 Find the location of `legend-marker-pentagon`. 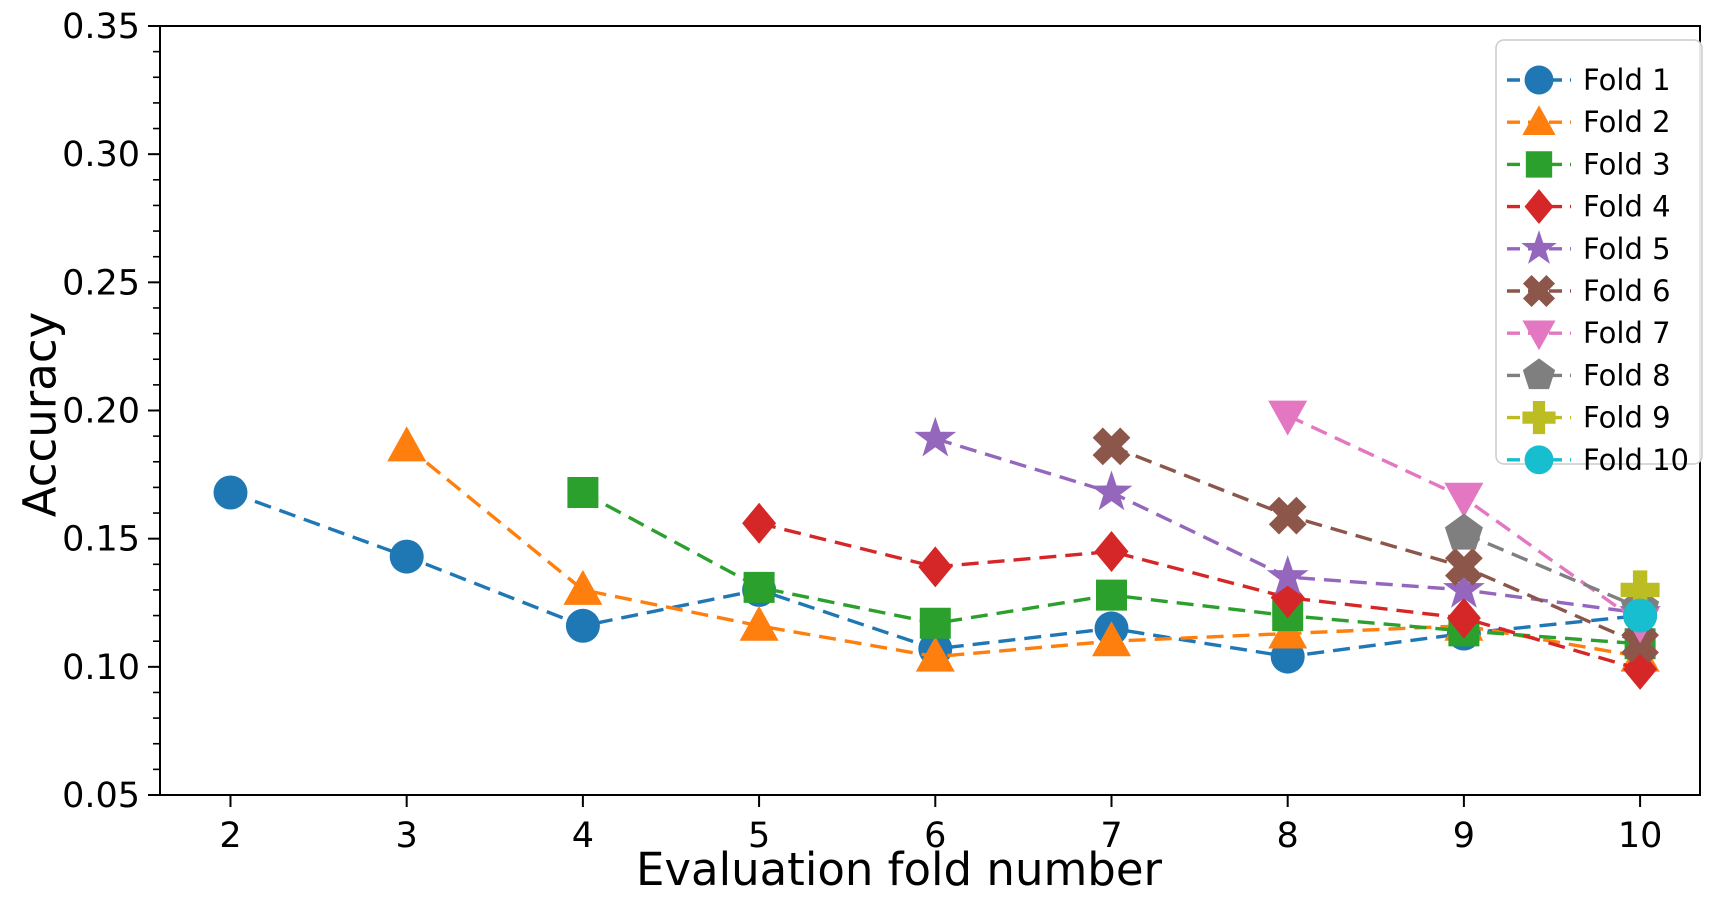

legend-marker-pentagon is located at coordinates (1539, 374).